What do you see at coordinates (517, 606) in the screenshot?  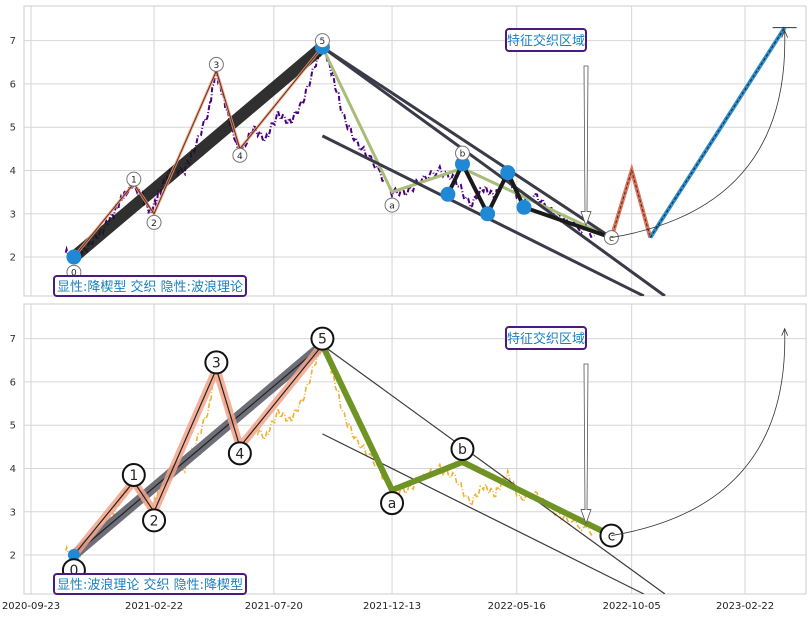 I see `x-tick-label: 2022-05-16` at bounding box center [517, 606].